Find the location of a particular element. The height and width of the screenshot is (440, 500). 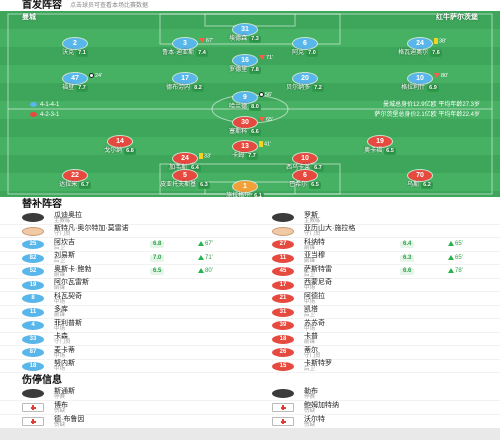

home-player: 16 罗德里 7.8 71' is located at coordinates (245, 64).